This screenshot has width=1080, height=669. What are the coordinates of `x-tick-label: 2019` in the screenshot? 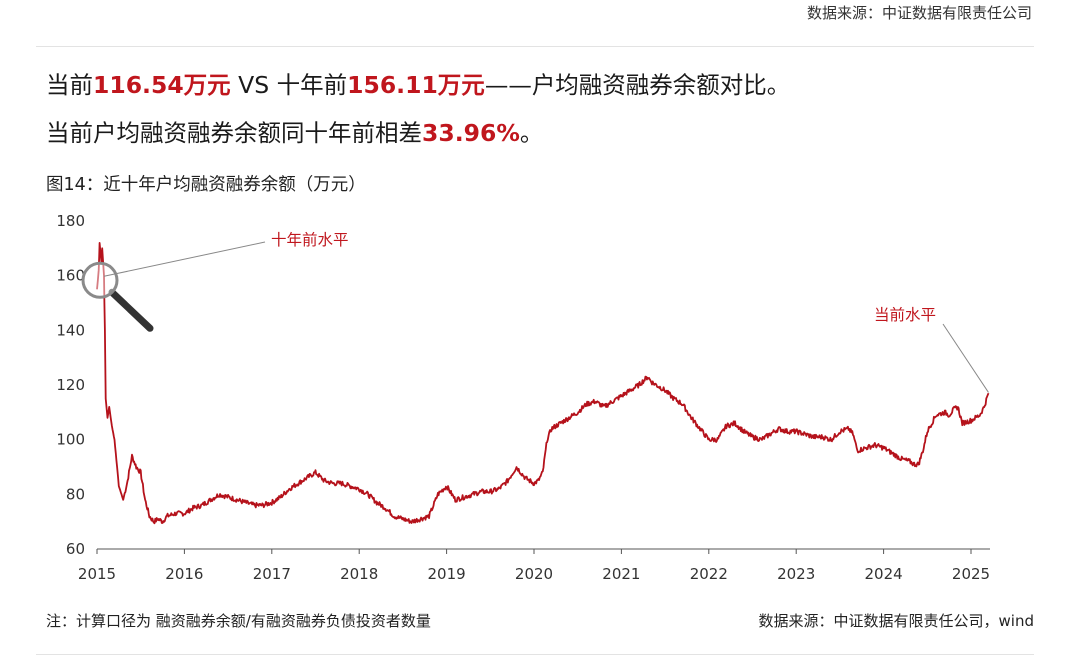 It's located at (447, 574).